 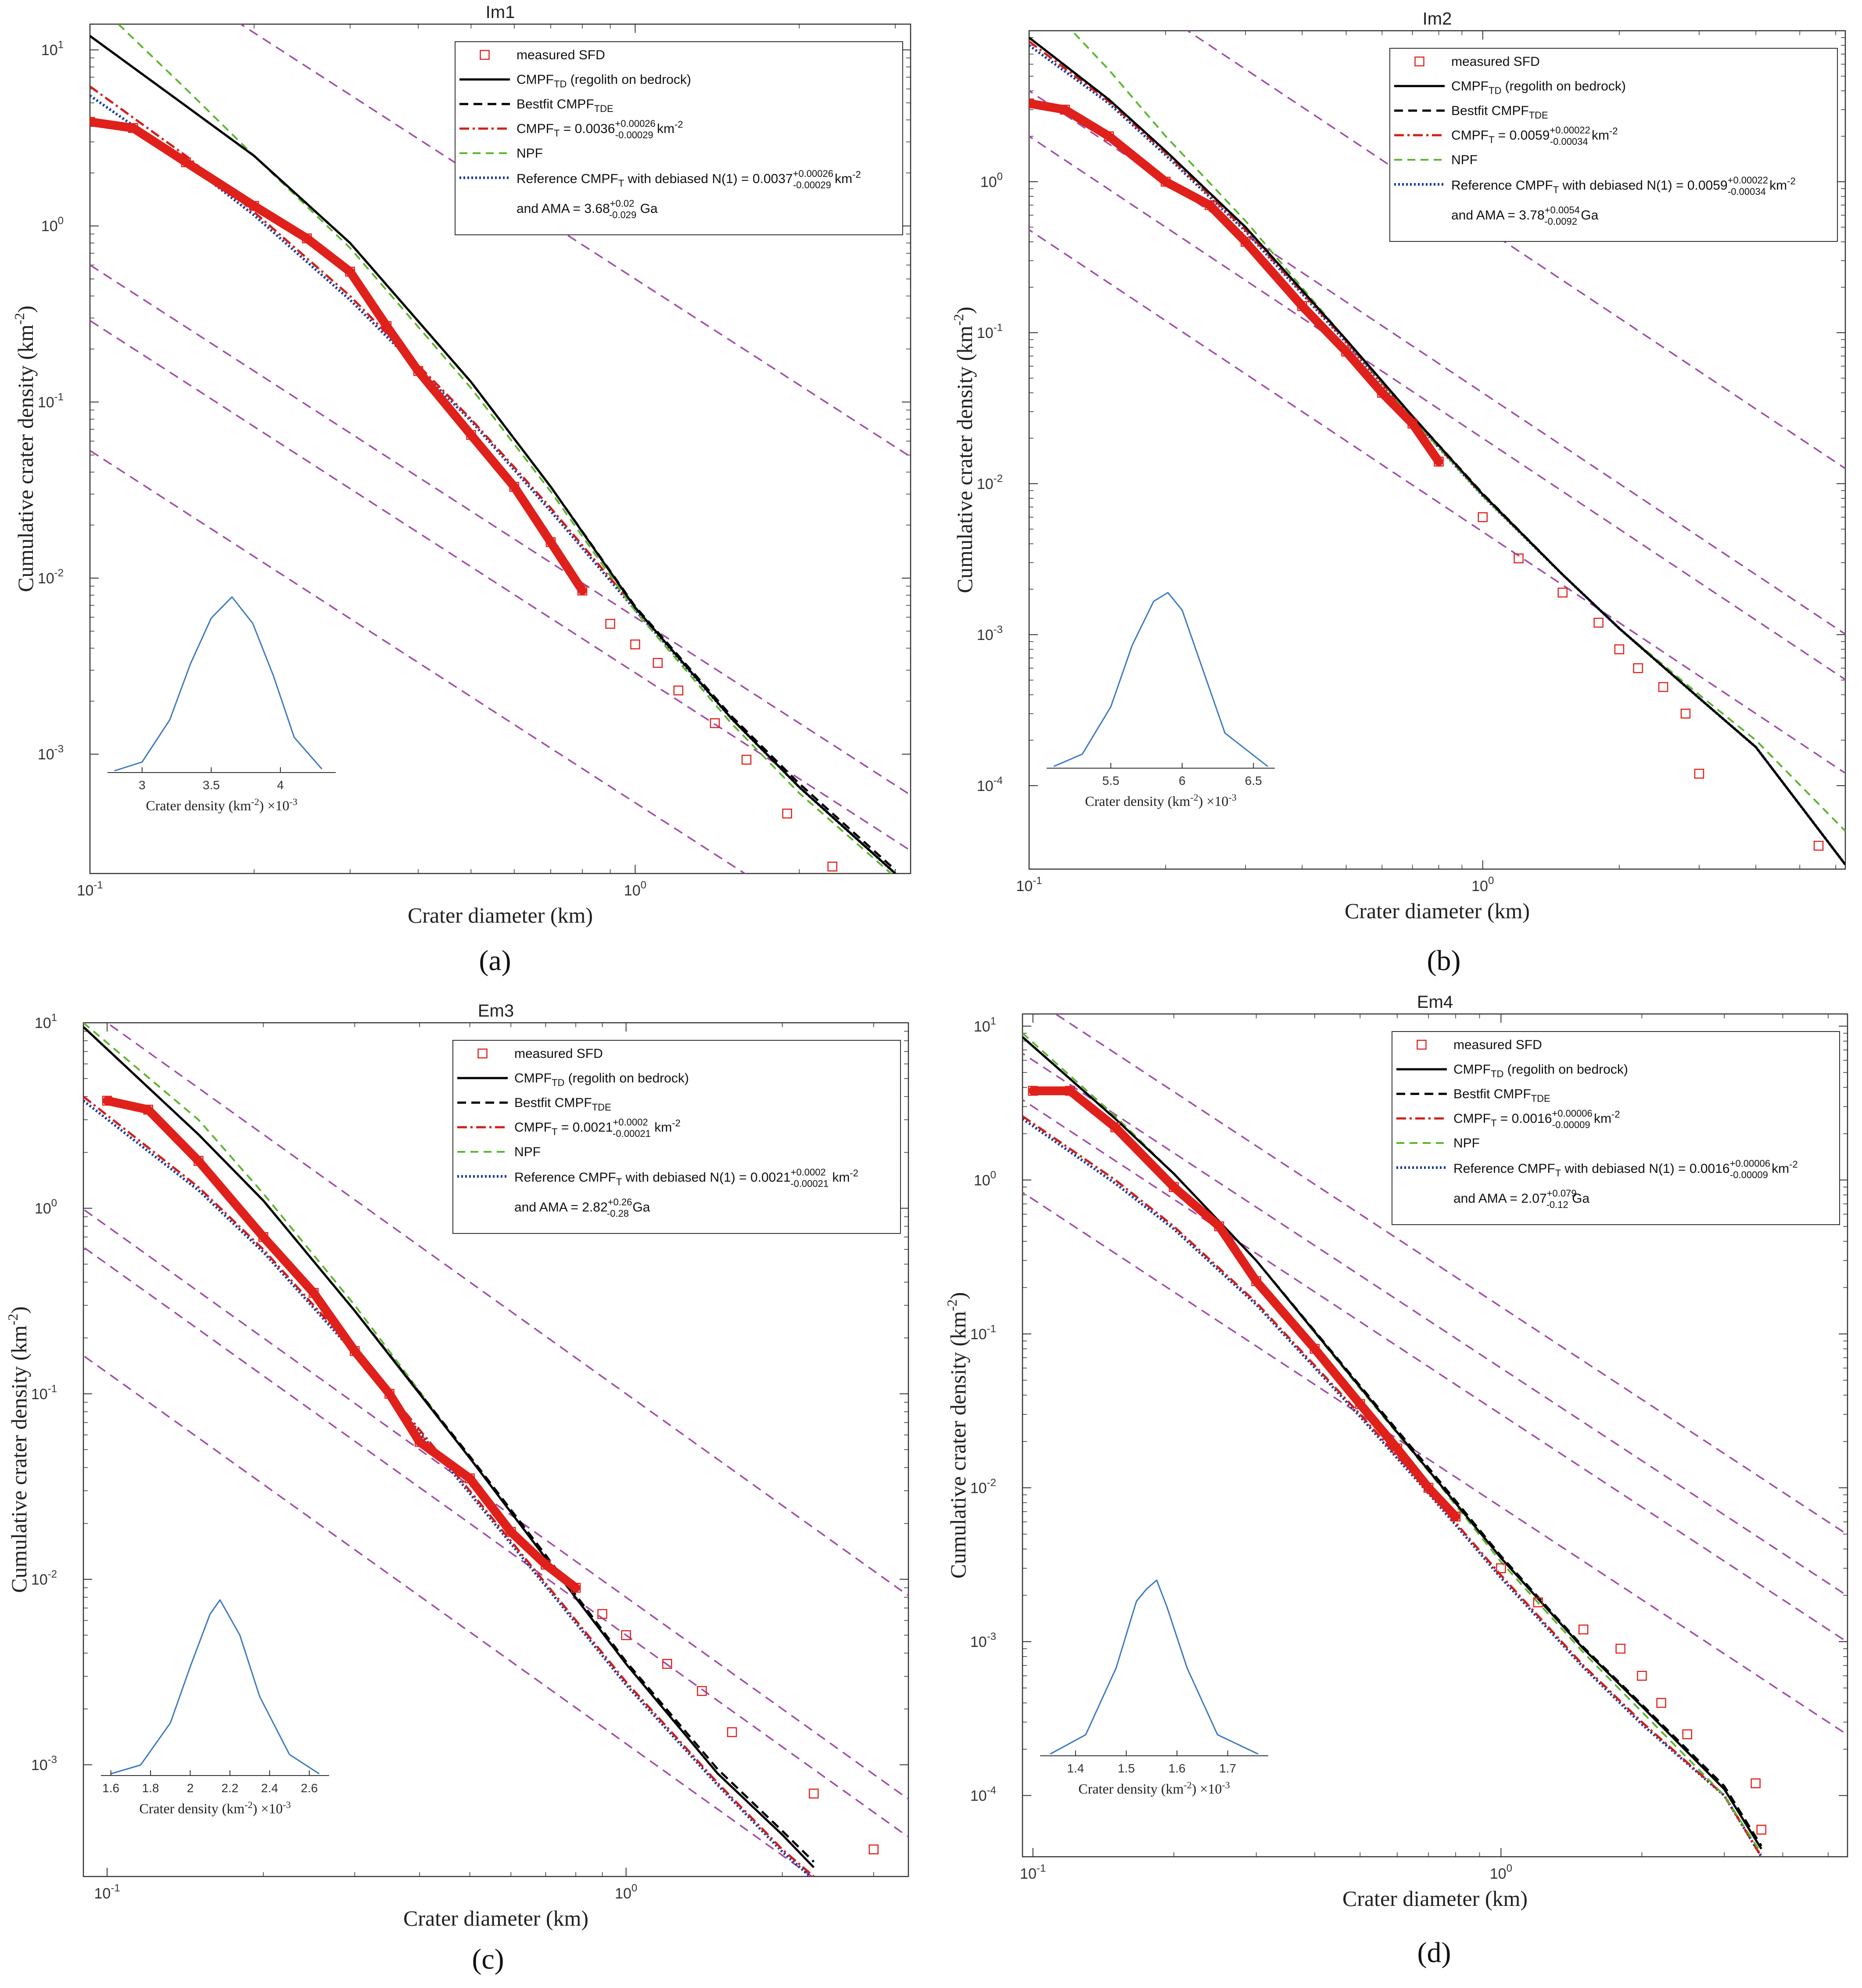 I want to click on inset-tick-label: 1.8, so click(x=150, y=1788).